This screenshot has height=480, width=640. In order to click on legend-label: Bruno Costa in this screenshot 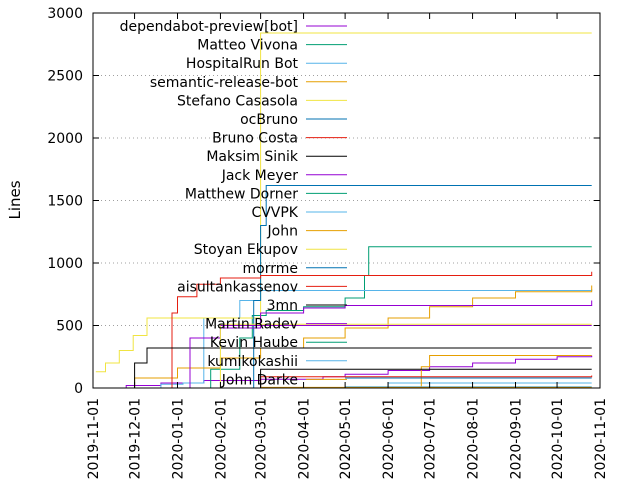, I will do `click(255, 139)`.